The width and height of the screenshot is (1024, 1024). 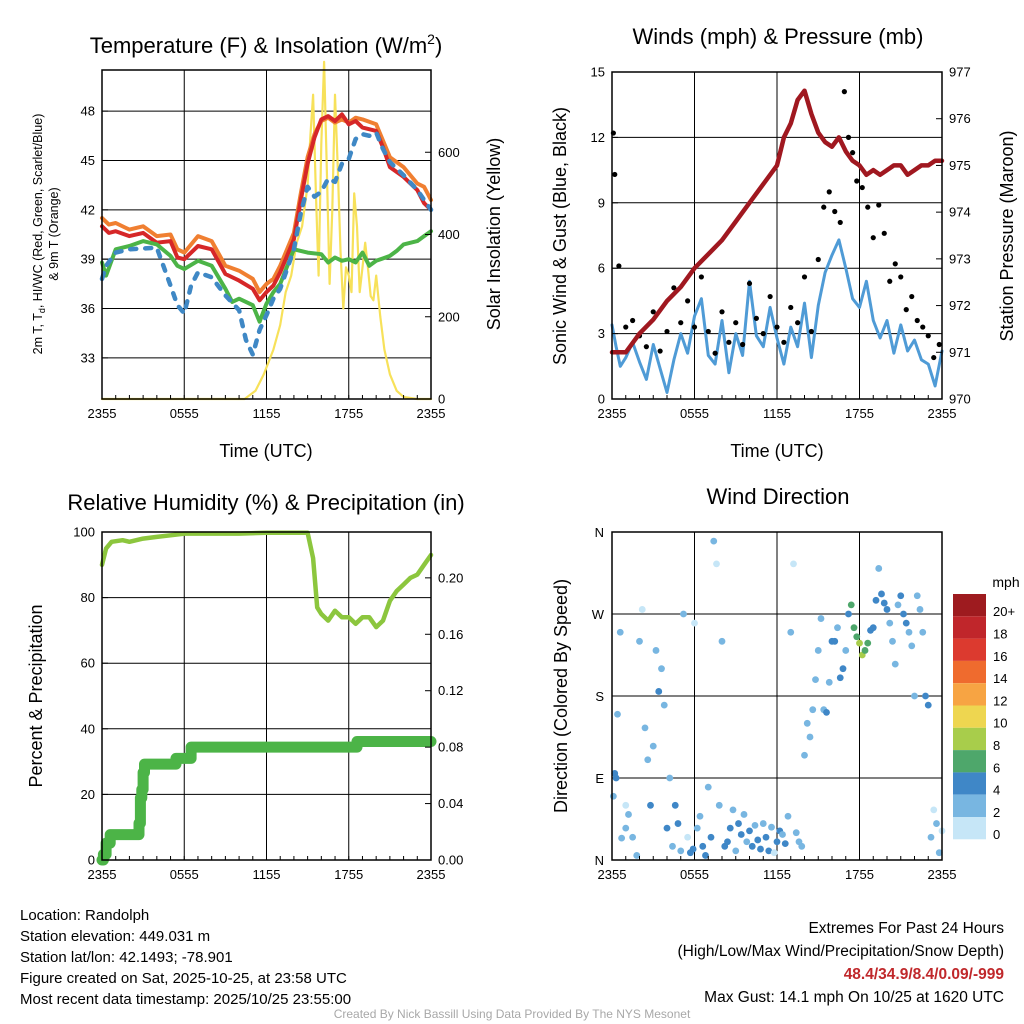 I want to click on right-tick-label: 200, so click(x=449, y=316).